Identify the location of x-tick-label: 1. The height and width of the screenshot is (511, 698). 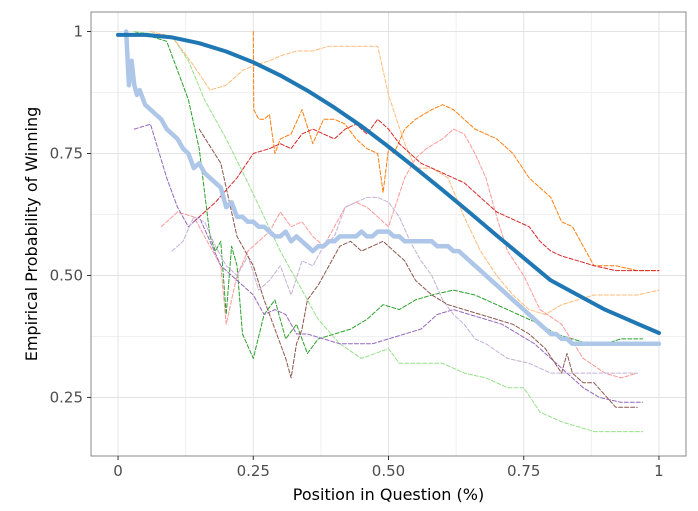
(659, 471).